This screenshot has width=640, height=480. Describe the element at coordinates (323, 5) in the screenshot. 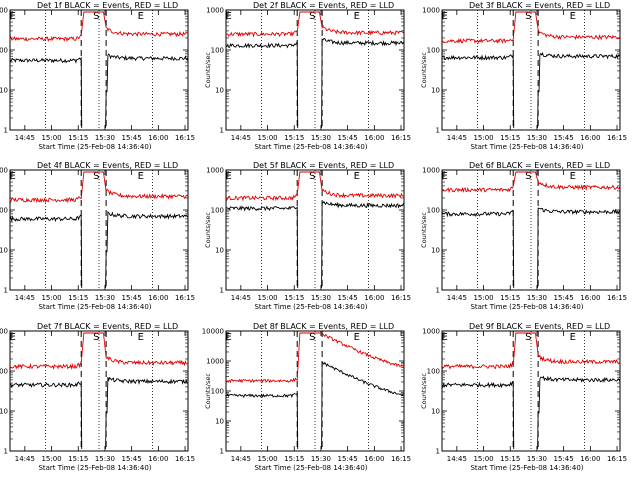

I see `panel-title: Det 2f BLACK = Events, RED = LLD` at that location.